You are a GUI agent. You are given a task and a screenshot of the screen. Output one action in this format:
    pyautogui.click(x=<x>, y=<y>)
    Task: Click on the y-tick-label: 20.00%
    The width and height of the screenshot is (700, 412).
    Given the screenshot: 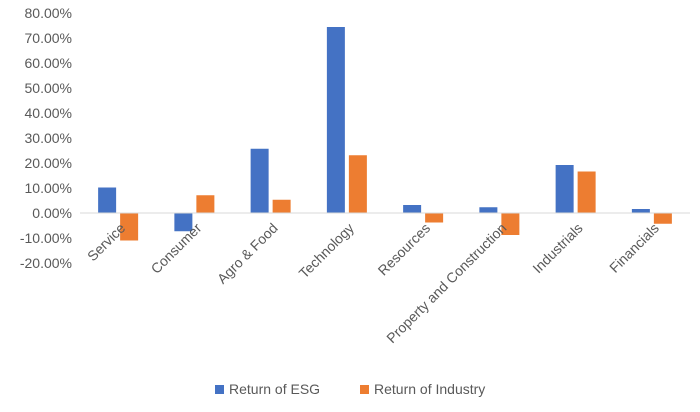 What is the action you would take?
    pyautogui.click(x=48, y=163)
    